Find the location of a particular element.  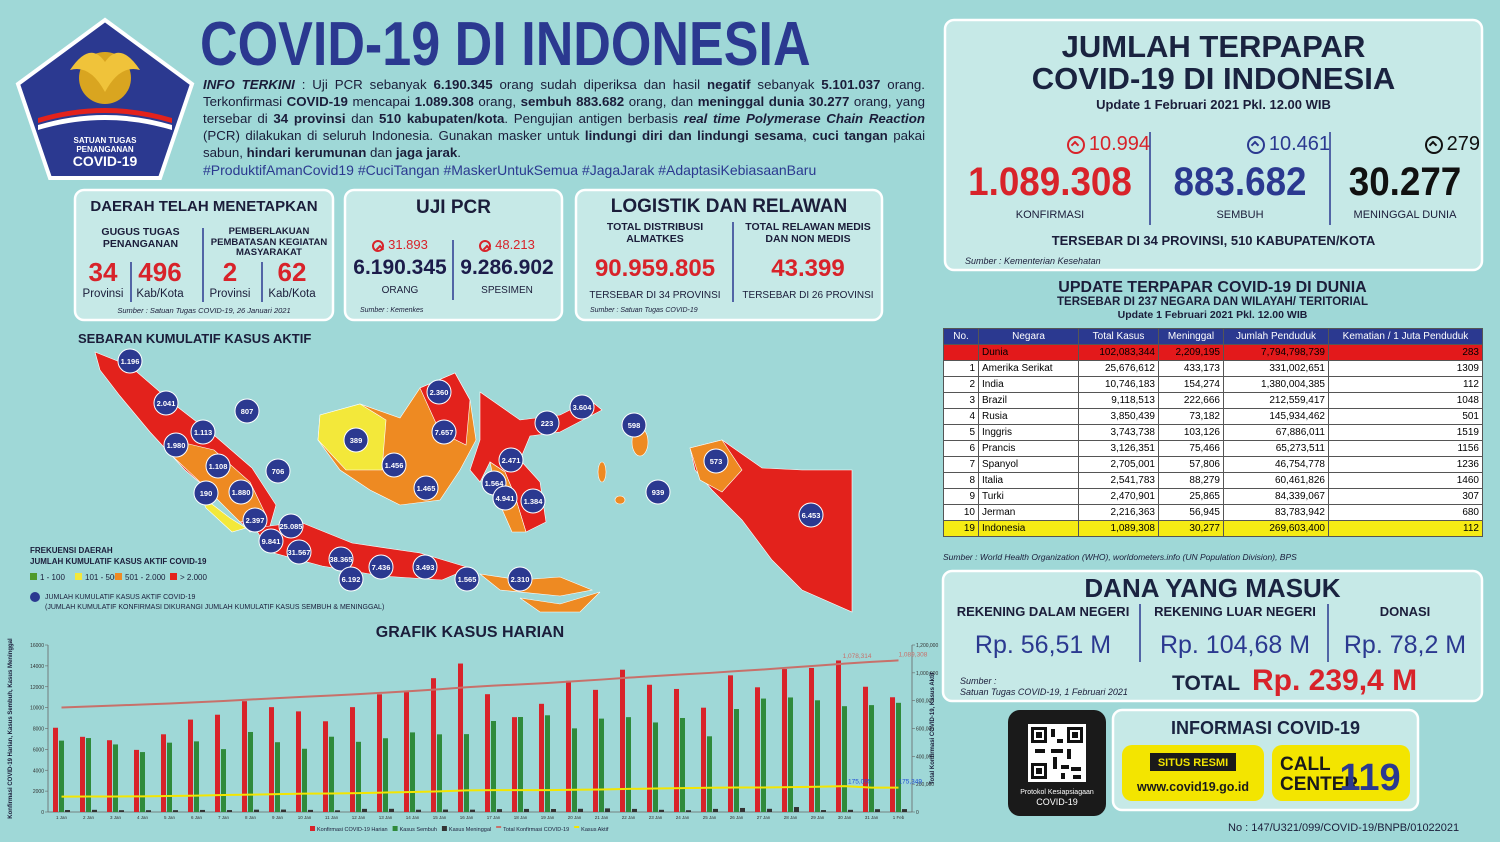

table-row: 19 Indonesia 1,089,308 30,277 269,603,400 112 is located at coordinates (1213, 528).